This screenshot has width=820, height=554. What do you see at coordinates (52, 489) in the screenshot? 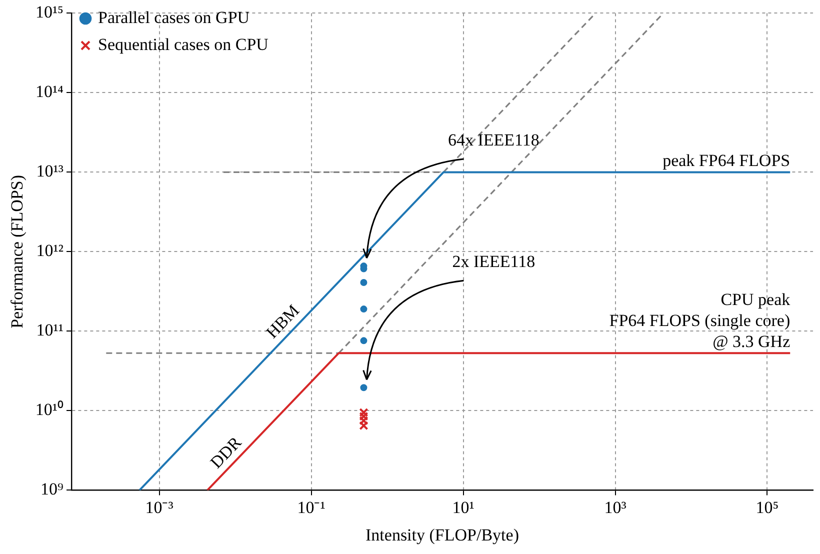
I see `y-tick-label: 10⁹` at bounding box center [52, 489].